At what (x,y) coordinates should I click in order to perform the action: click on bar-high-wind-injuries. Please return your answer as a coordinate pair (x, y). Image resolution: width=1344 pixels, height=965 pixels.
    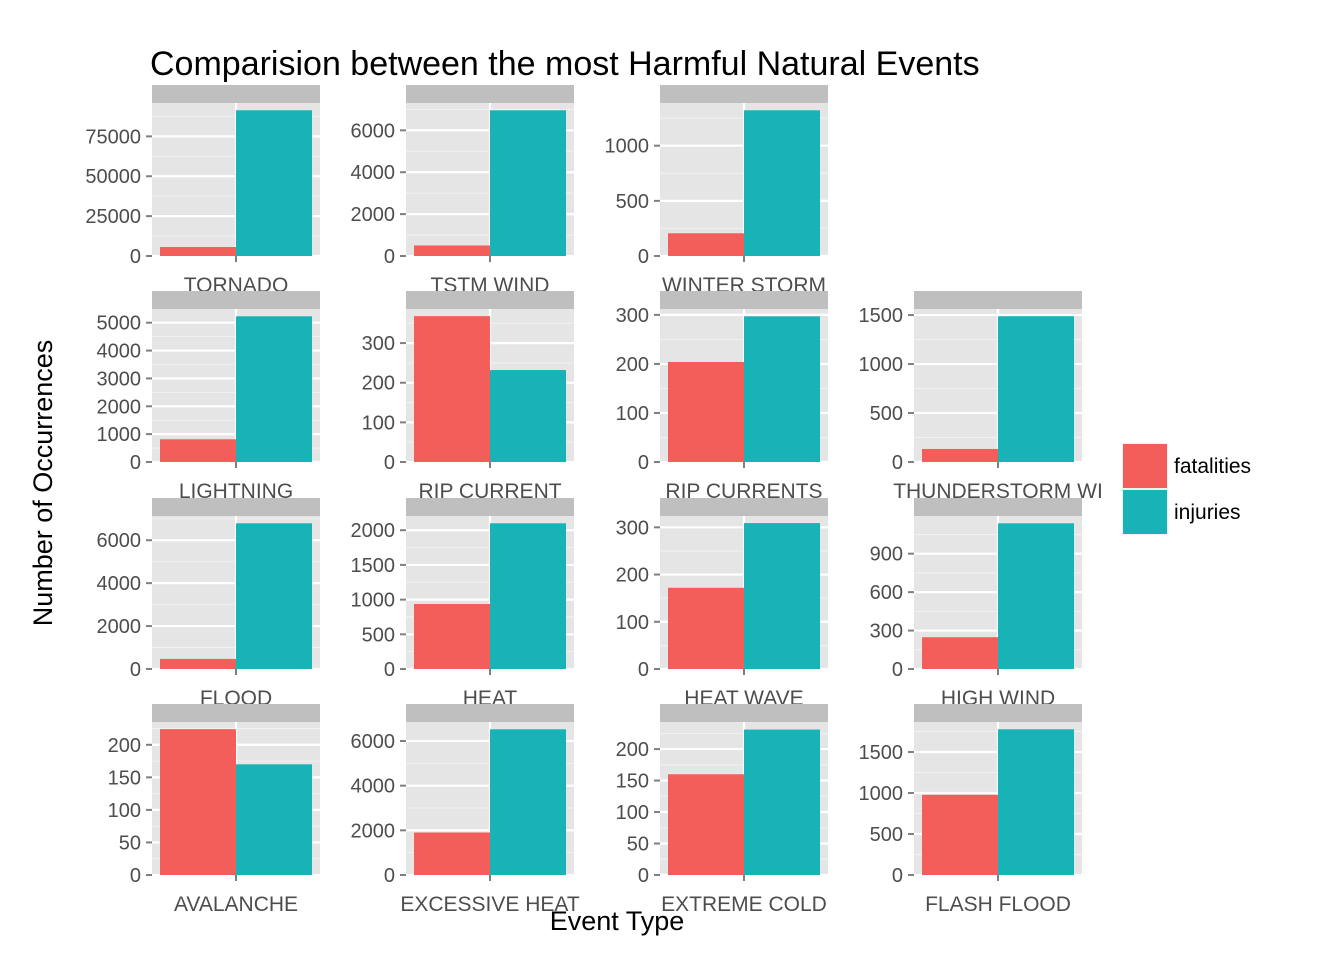
    Looking at the image, I should click on (1036, 596).